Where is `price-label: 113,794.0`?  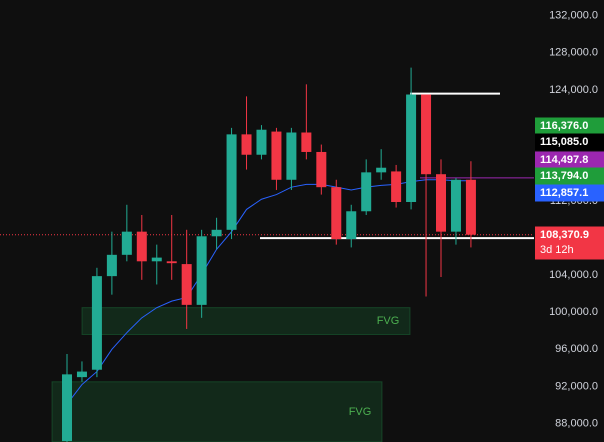
price-label: 113,794.0 is located at coordinates (564, 176).